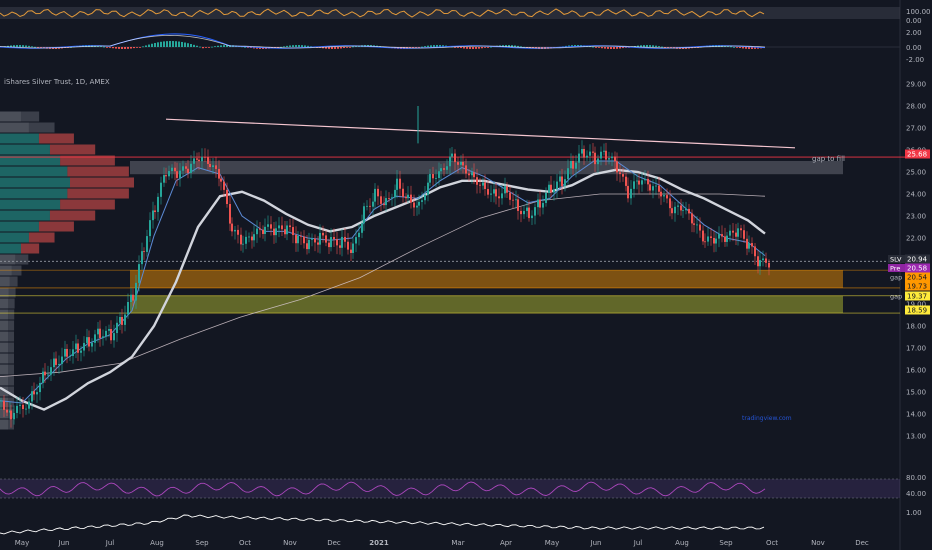 This screenshot has height=550, width=932. What do you see at coordinates (64, 543) in the screenshot?
I see `time-tick: Jun` at bounding box center [64, 543].